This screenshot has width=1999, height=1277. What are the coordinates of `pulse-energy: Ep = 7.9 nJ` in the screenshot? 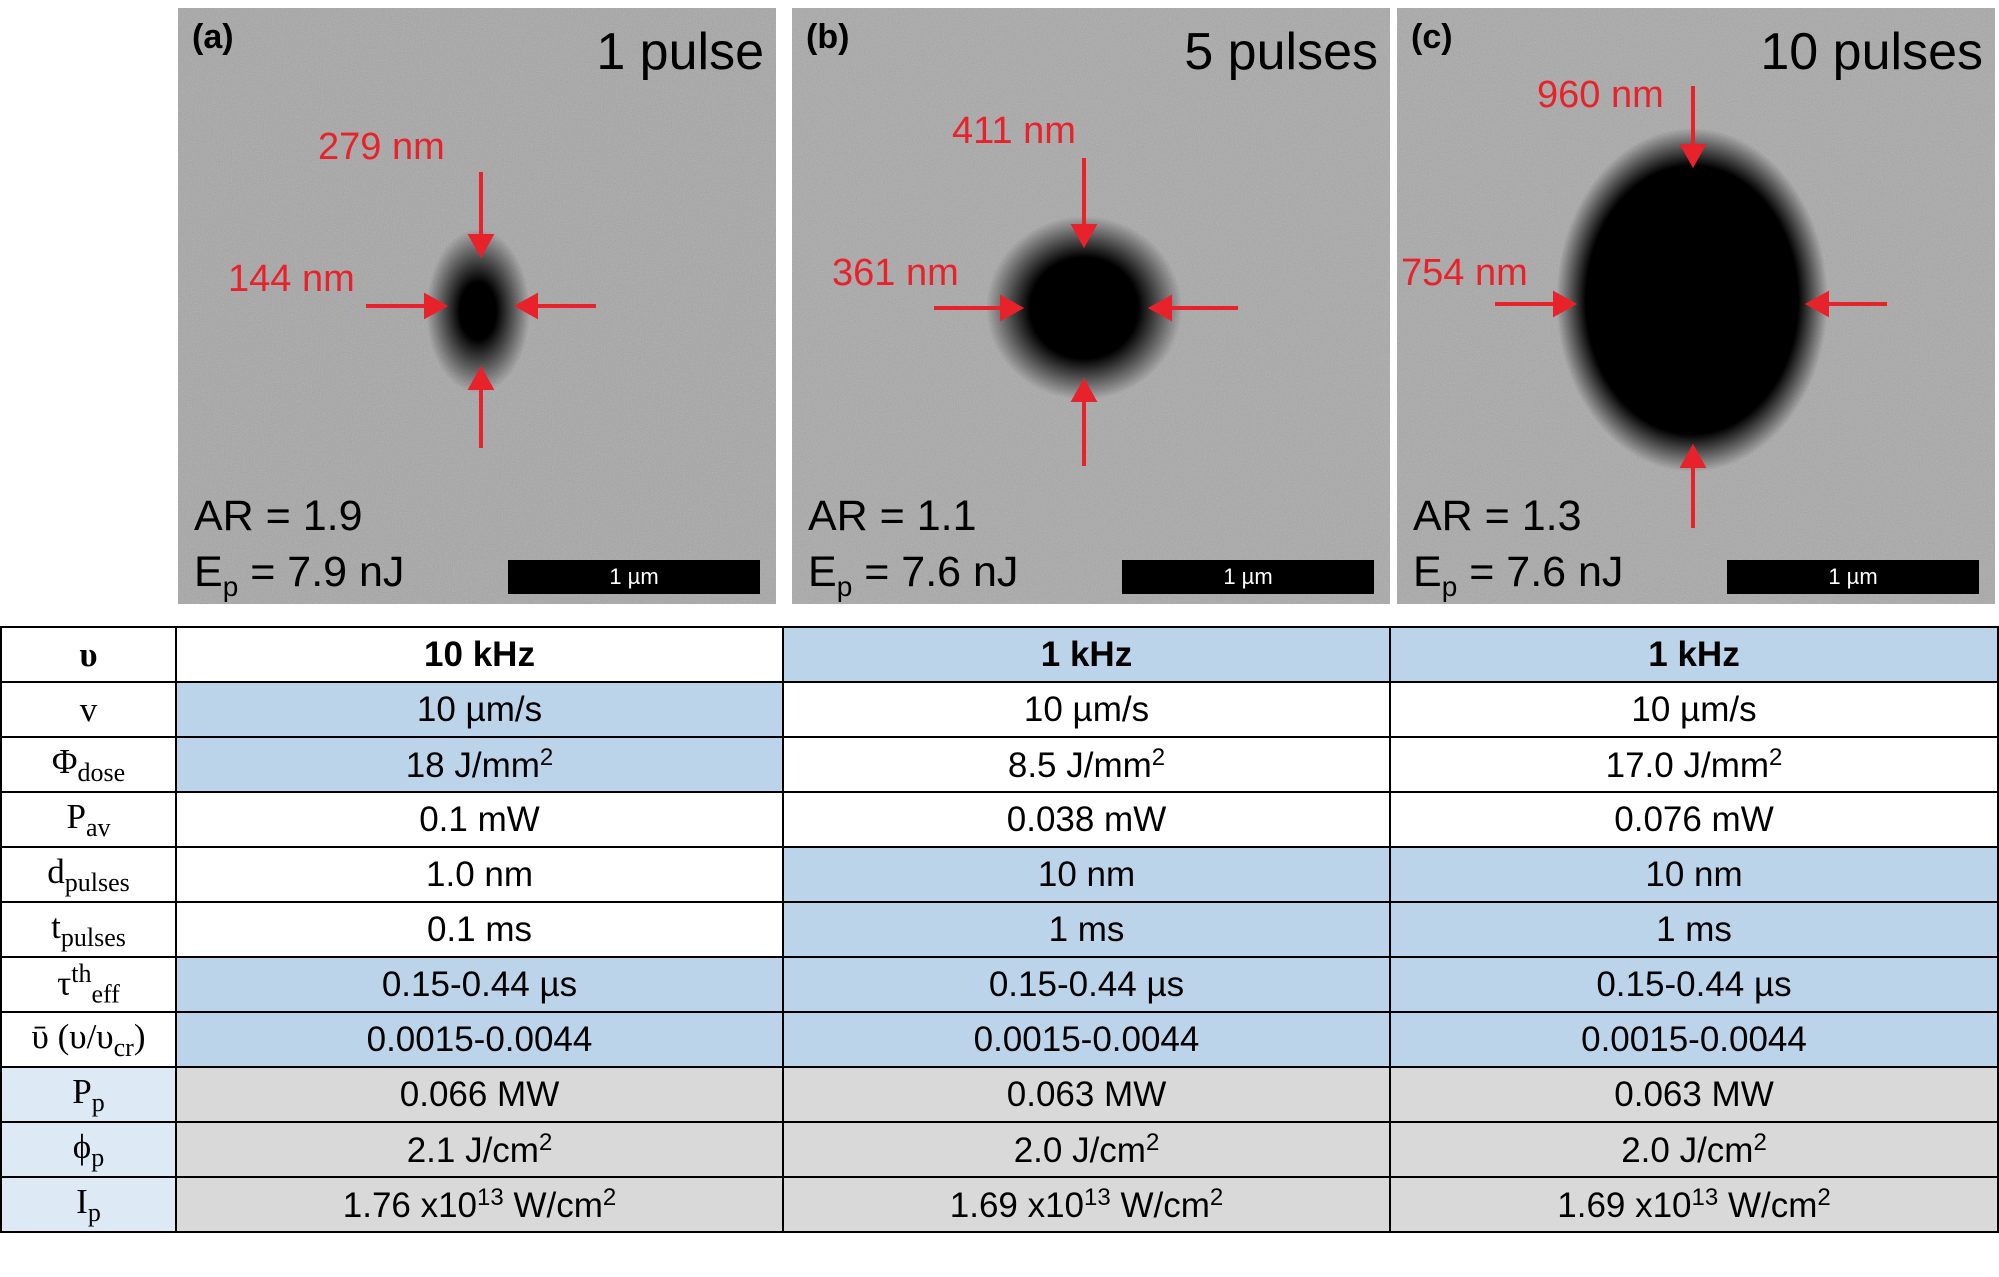 It's located at (299, 575).